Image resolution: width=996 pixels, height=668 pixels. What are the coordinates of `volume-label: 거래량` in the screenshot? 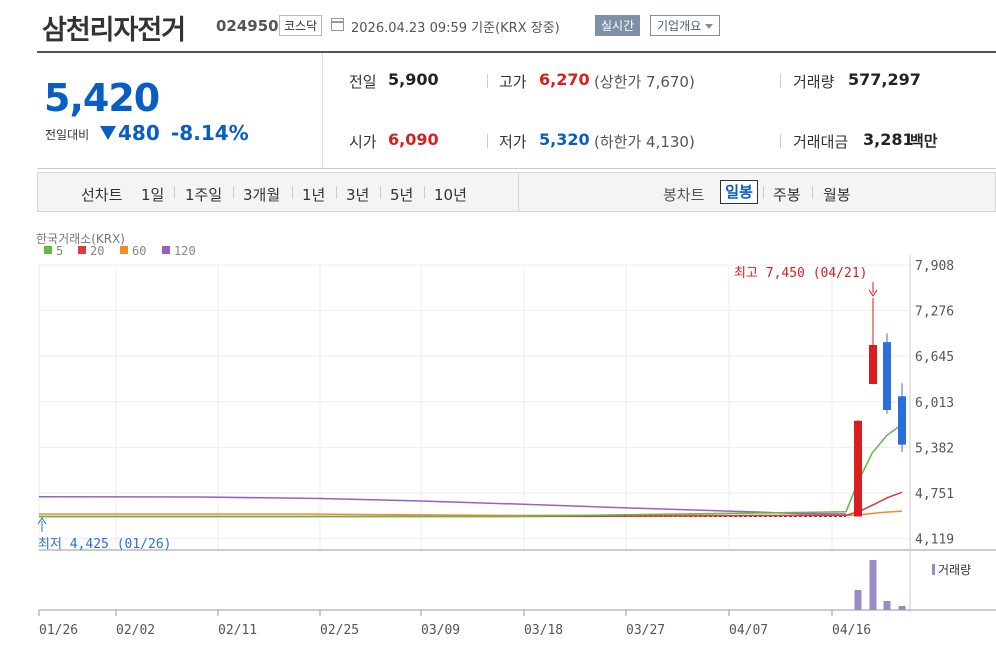 It's located at (814, 82).